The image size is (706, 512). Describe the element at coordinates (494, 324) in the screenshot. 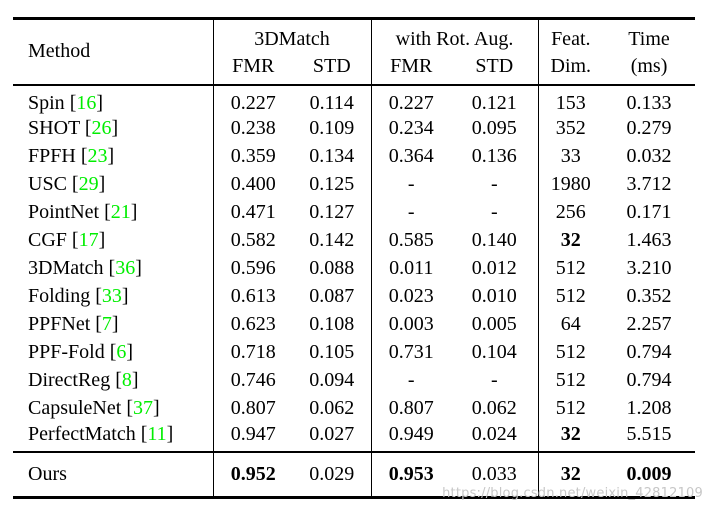

I see `std-rotaug-cell: 0.005` at that location.